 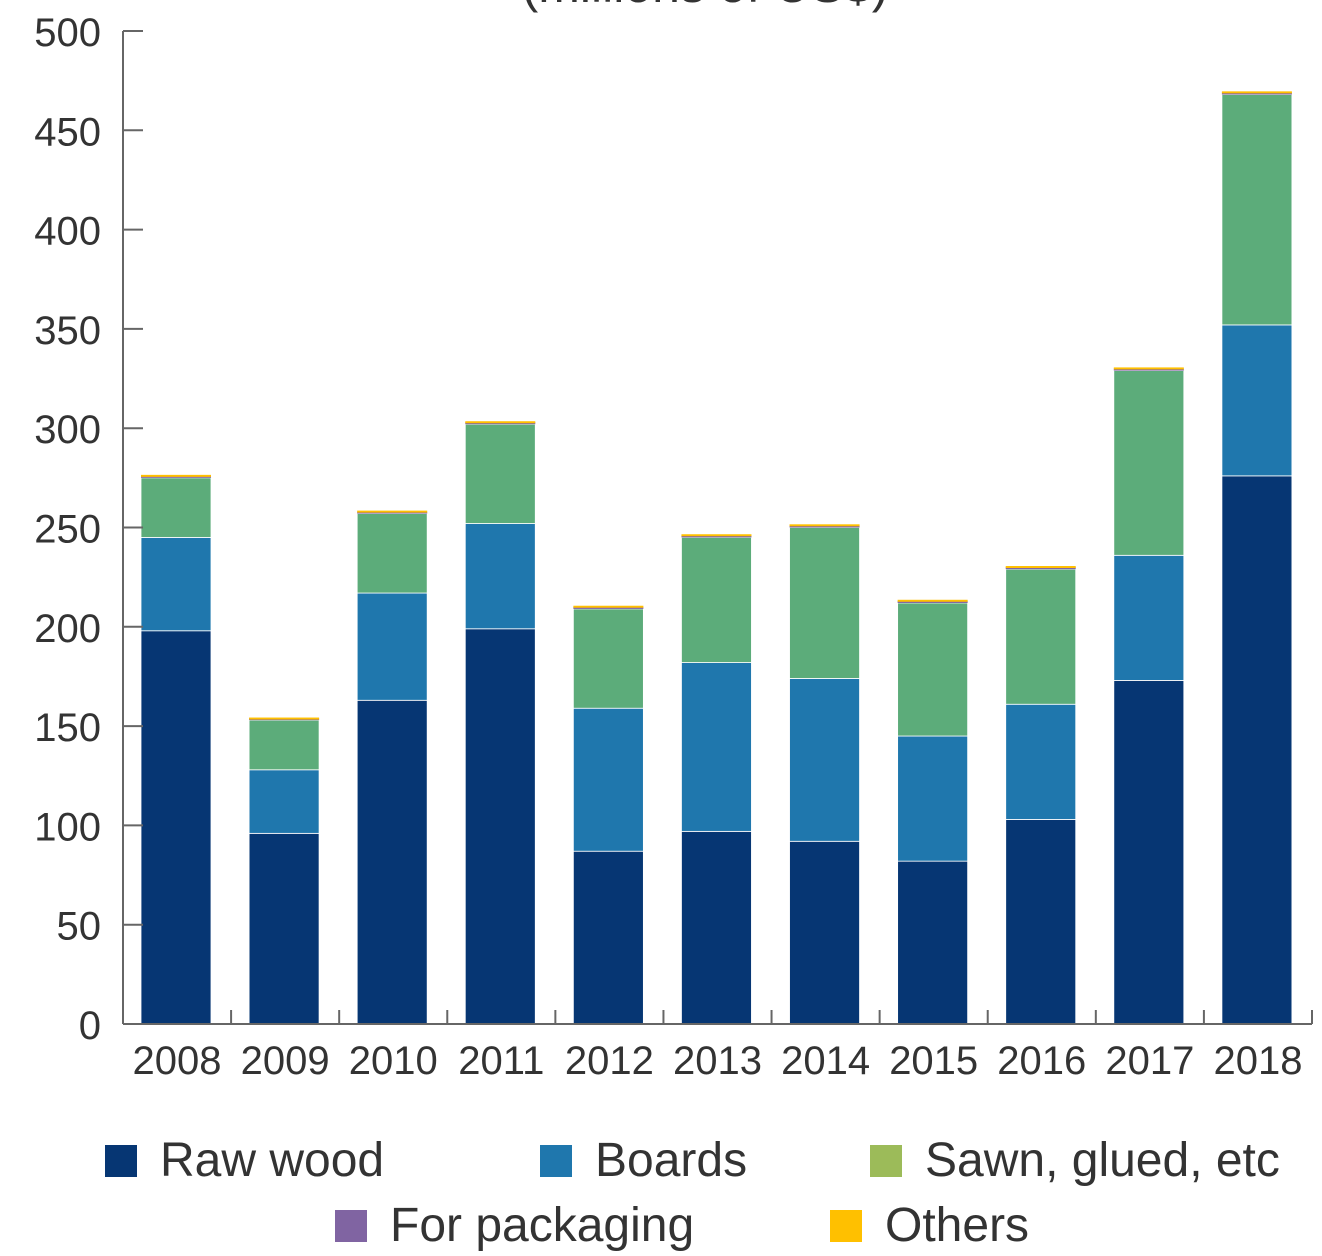 What do you see at coordinates (67, 827) in the screenshot?
I see `y-tick-label-100: 100` at bounding box center [67, 827].